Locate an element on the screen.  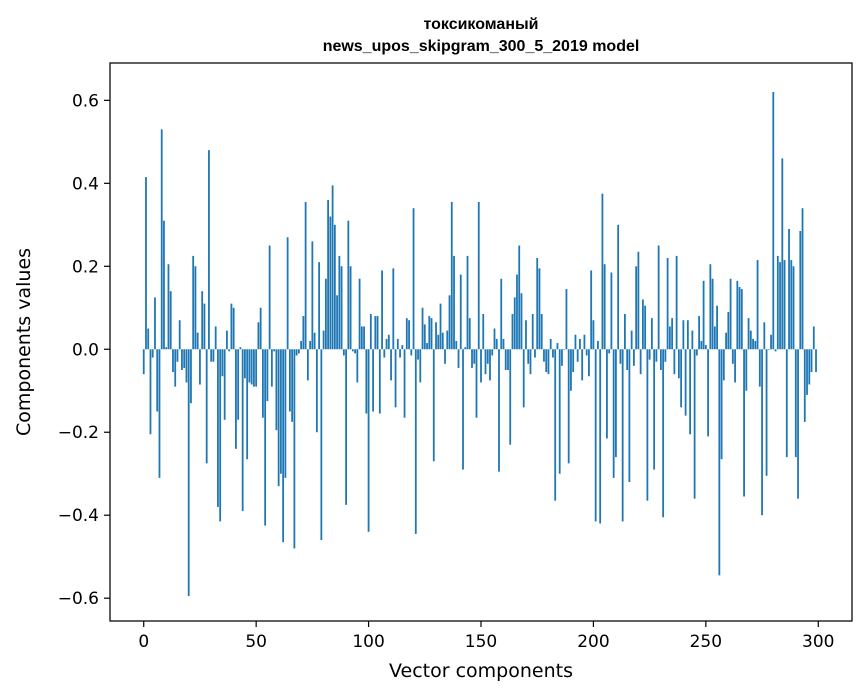
y-tick-label: 0.4 is located at coordinates (85, 184).